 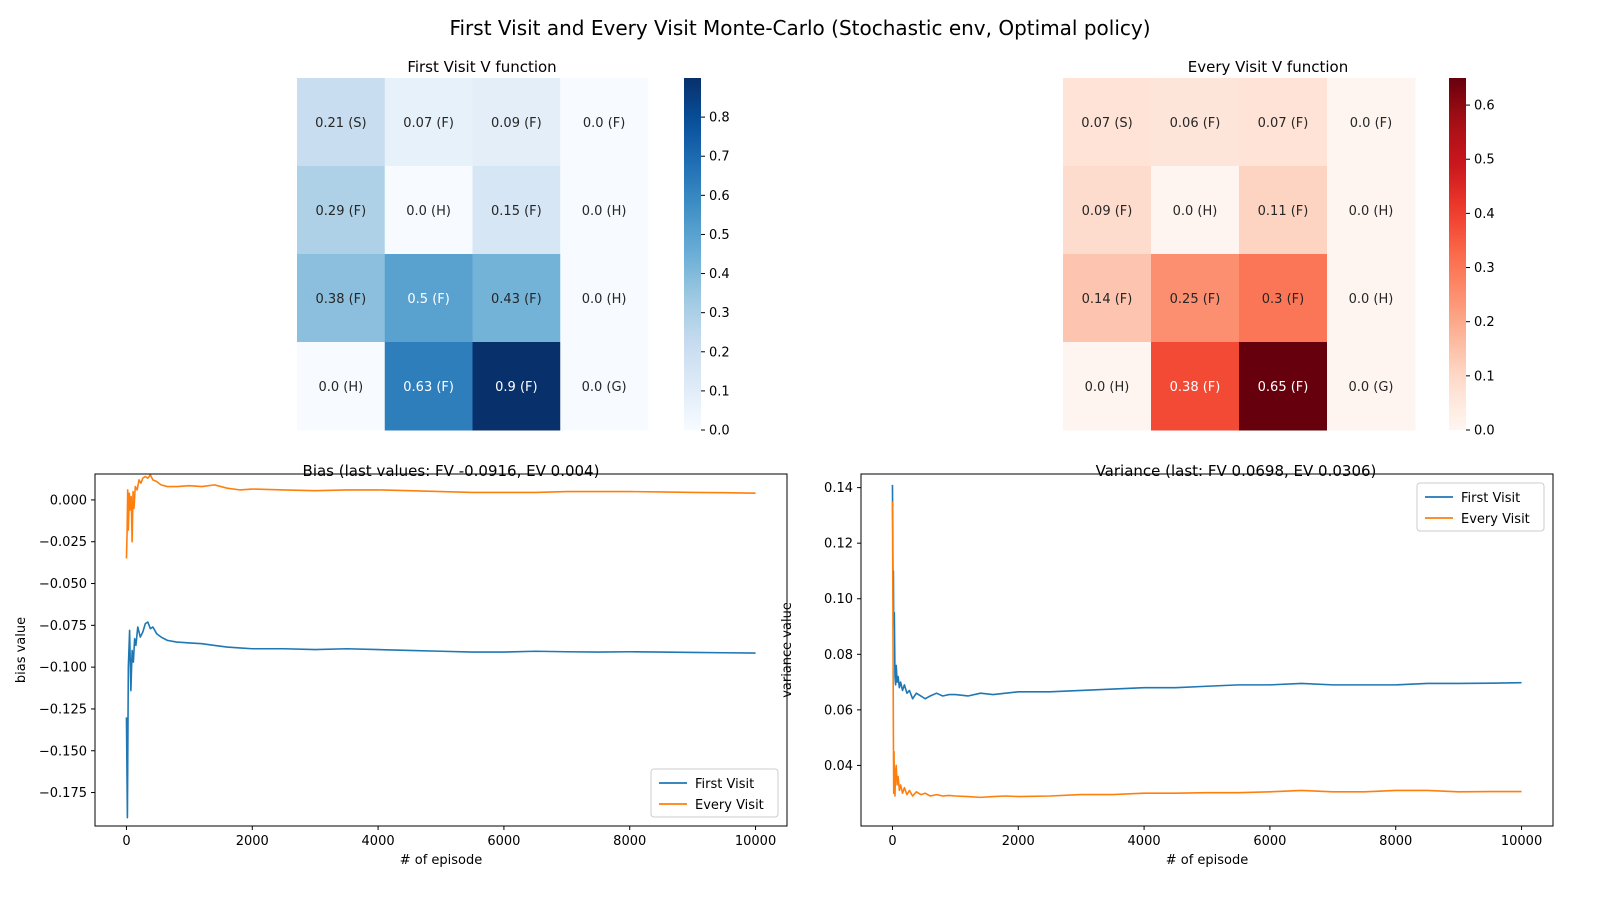 I want to click on heatmap-cell-label: 0.38 (F), so click(x=341, y=299).